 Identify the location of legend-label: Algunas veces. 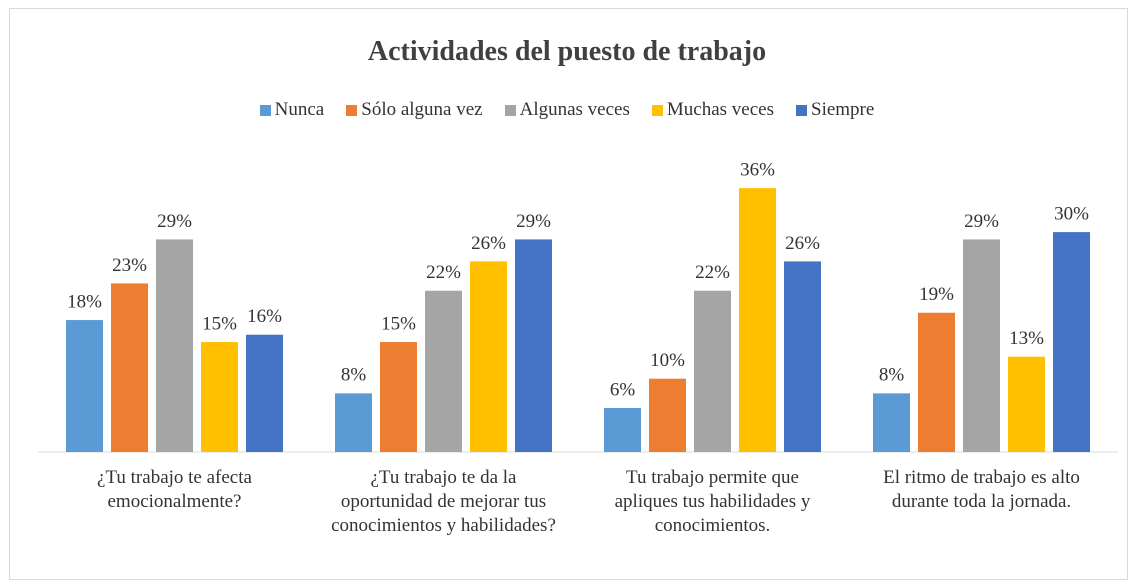
(574, 109).